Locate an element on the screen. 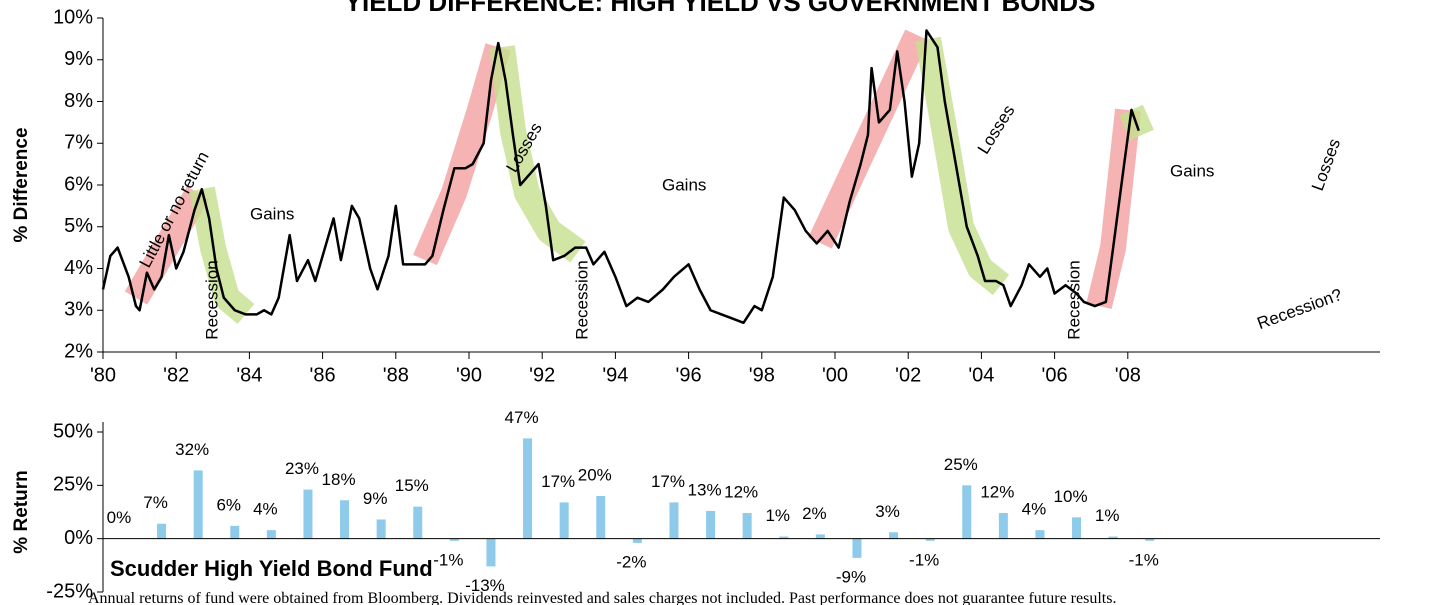 The image size is (1442, 605). x-tick-label: '04 is located at coordinates (981, 375).